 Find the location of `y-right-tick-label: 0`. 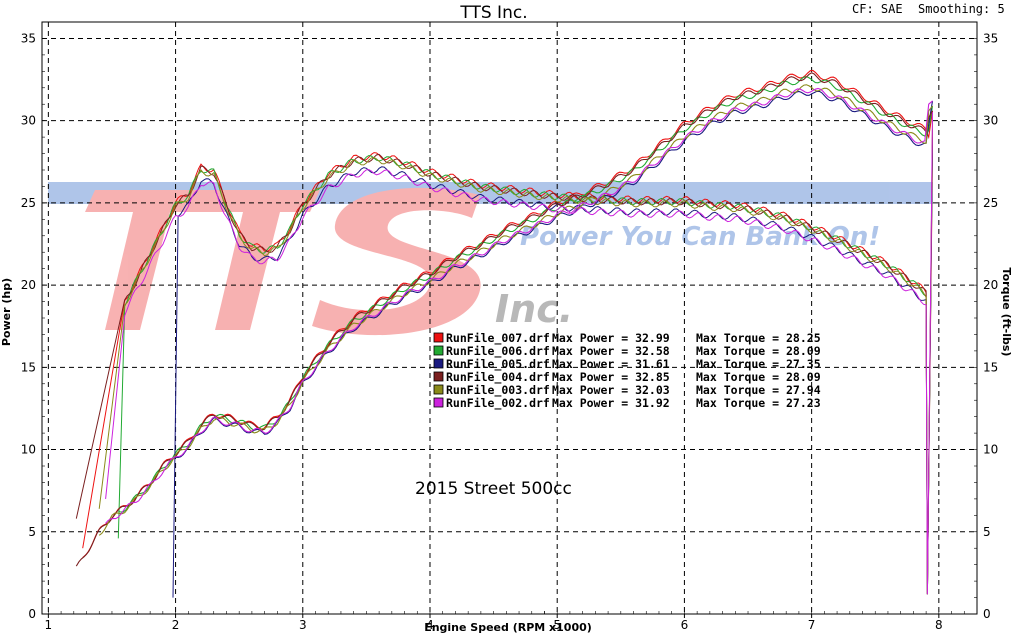

y-right-tick-label: 0 is located at coordinates (987, 614).